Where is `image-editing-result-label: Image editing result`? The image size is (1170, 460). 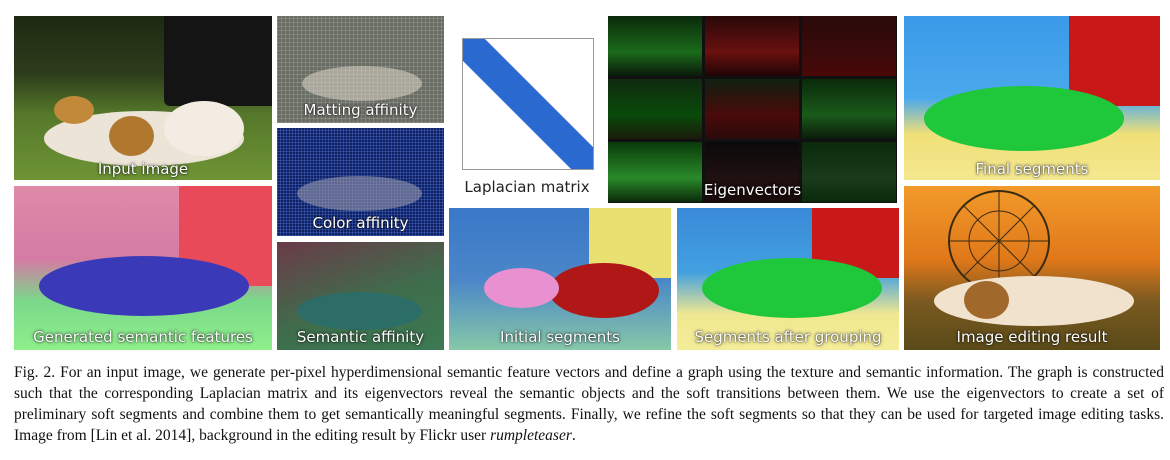 image-editing-result-label: Image editing result is located at coordinates (1032, 337).